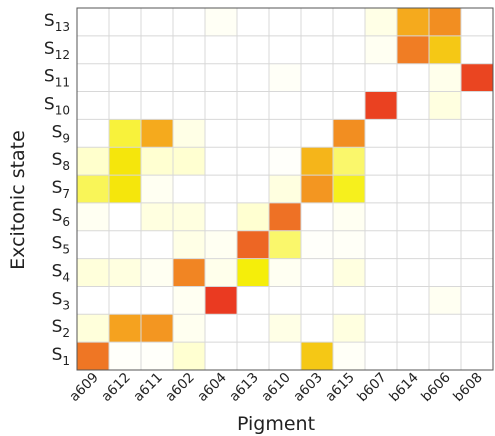  I want to click on heatmap-cell-a602-S8, so click(189, 161).